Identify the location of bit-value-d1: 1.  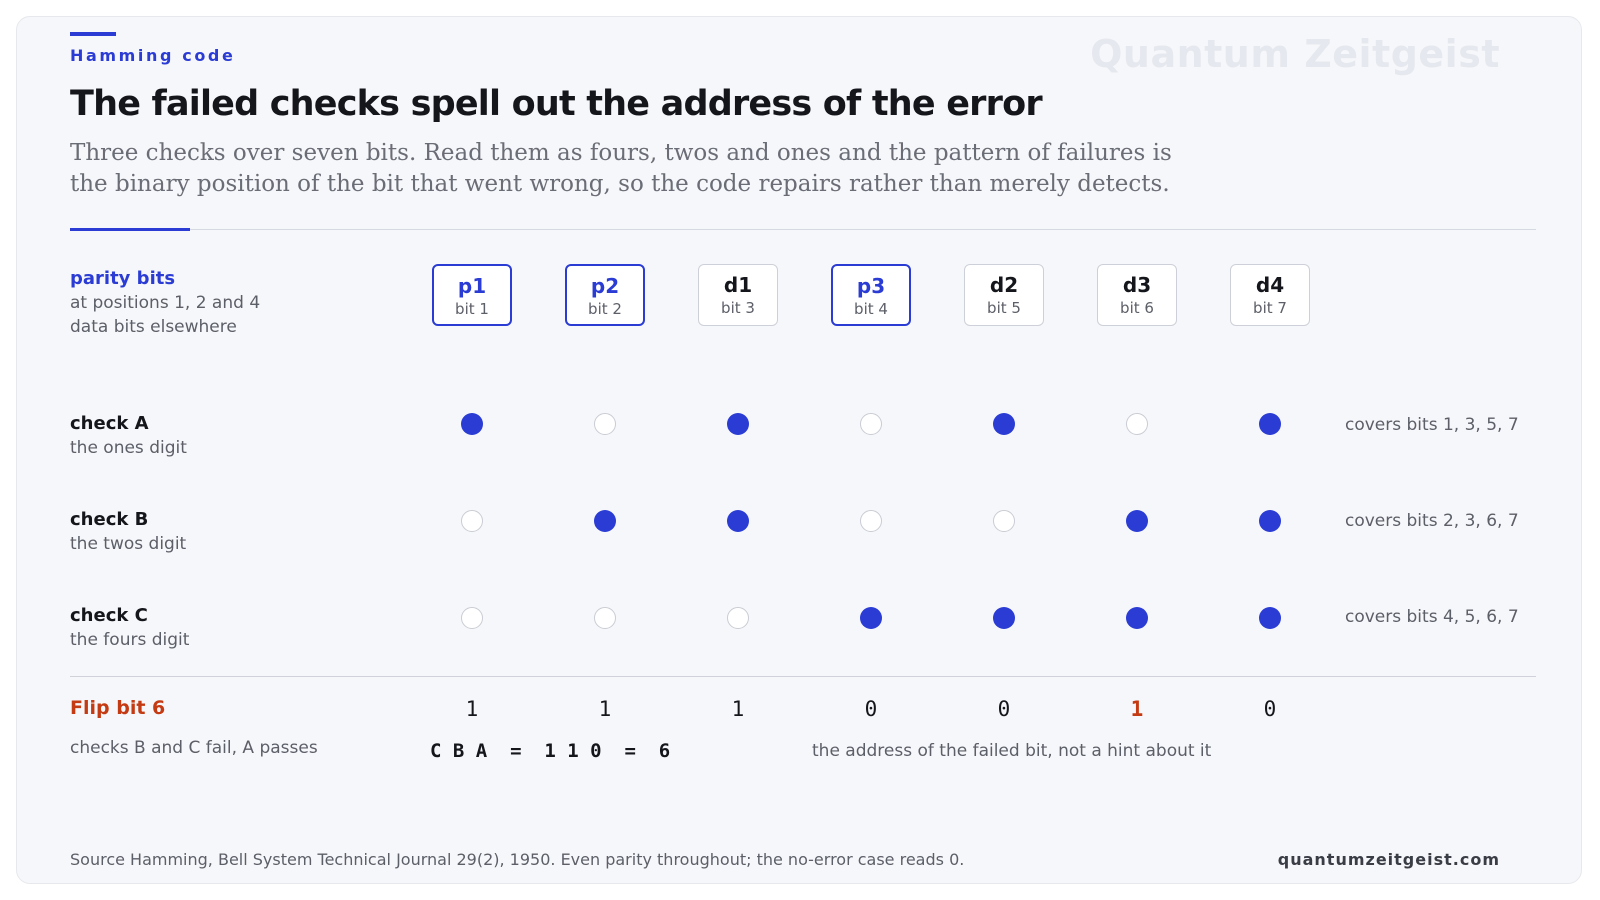
(738, 709).